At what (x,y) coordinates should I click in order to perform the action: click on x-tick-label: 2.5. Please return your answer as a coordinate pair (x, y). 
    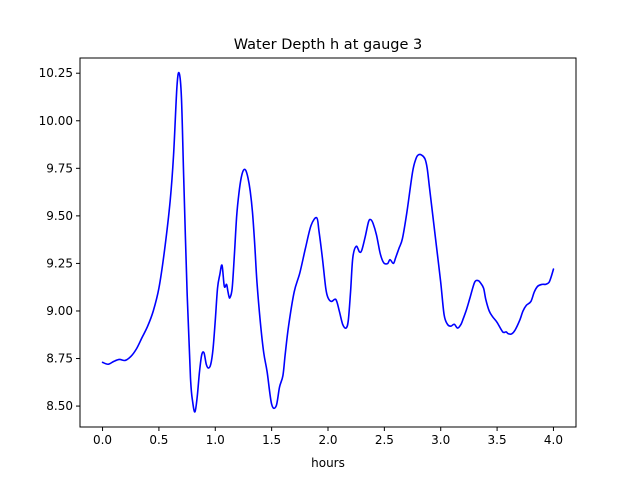
    Looking at the image, I should click on (384, 440).